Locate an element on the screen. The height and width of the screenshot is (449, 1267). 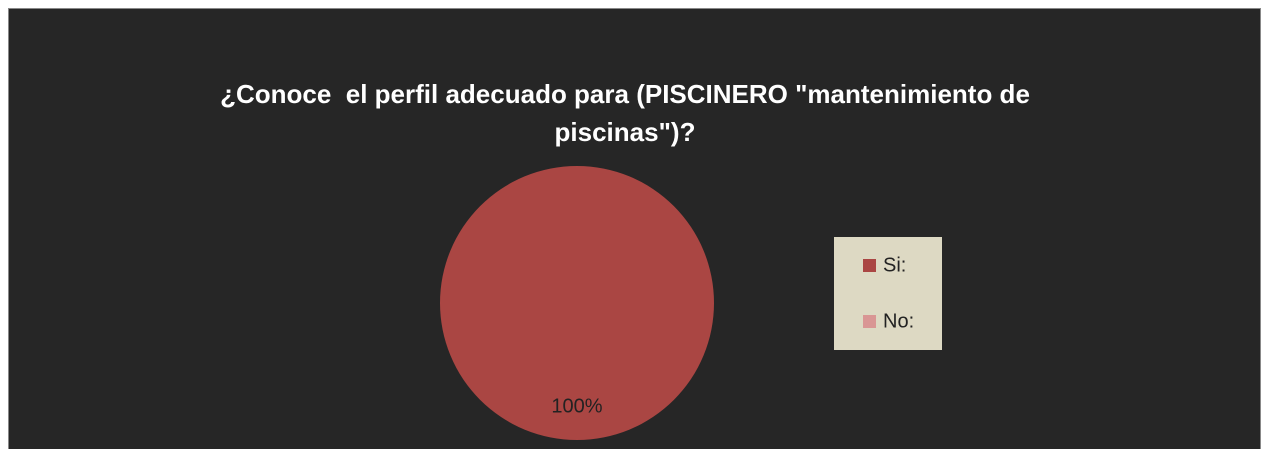
pie-slice is located at coordinates (577, 303).